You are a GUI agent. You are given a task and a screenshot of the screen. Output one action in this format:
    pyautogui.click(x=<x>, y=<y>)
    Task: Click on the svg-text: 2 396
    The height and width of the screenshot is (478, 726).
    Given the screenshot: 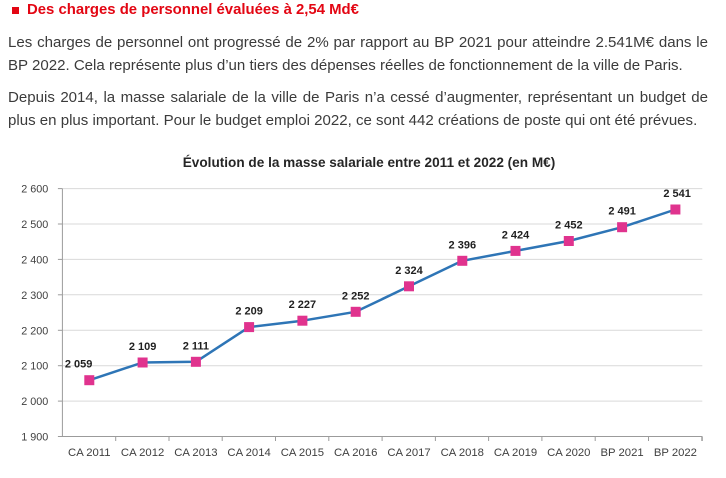 What is the action you would take?
    pyautogui.click(x=463, y=245)
    